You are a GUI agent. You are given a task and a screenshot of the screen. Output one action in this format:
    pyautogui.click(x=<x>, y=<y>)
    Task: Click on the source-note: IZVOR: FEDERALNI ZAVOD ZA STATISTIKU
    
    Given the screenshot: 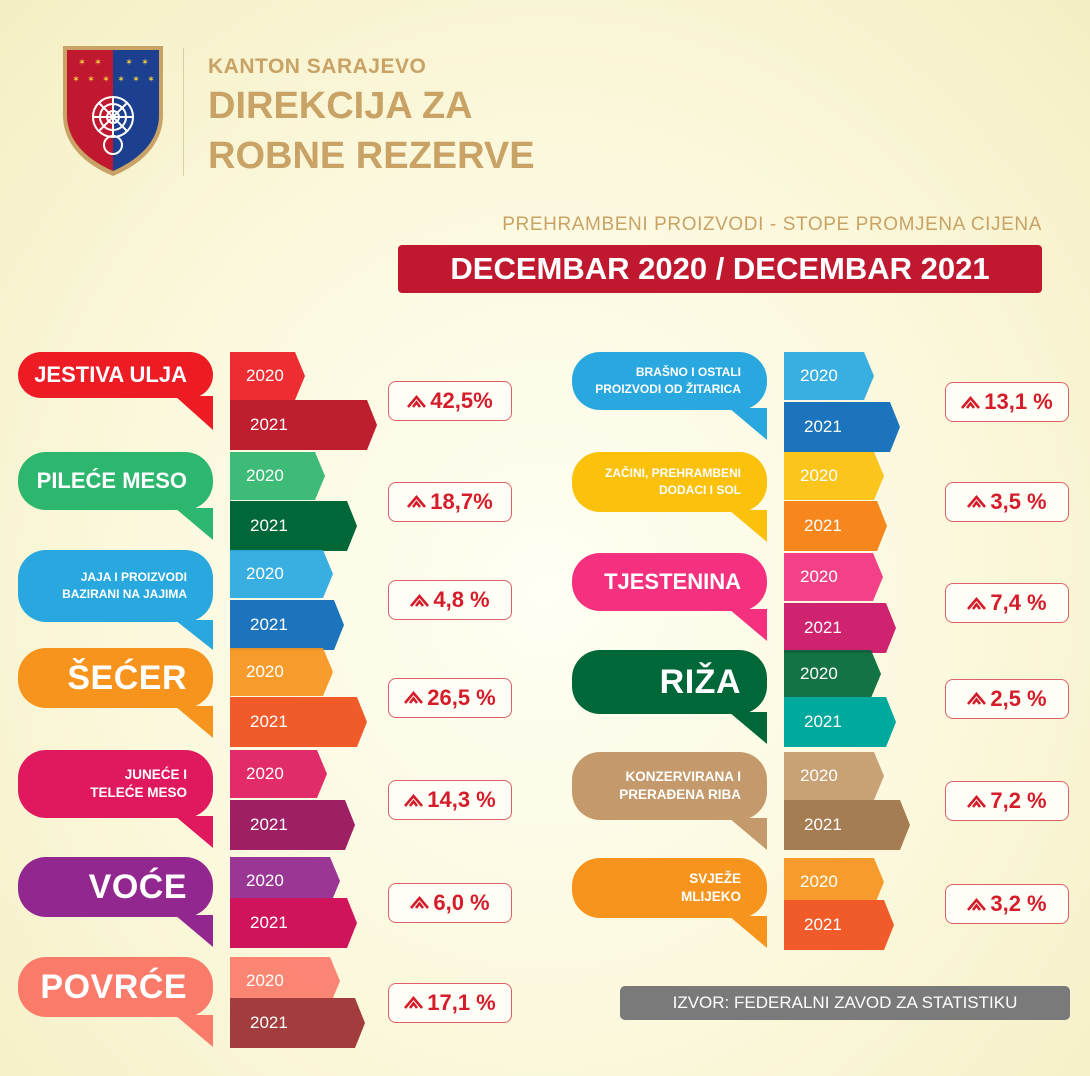 What is the action you would take?
    pyautogui.click(x=845, y=1003)
    